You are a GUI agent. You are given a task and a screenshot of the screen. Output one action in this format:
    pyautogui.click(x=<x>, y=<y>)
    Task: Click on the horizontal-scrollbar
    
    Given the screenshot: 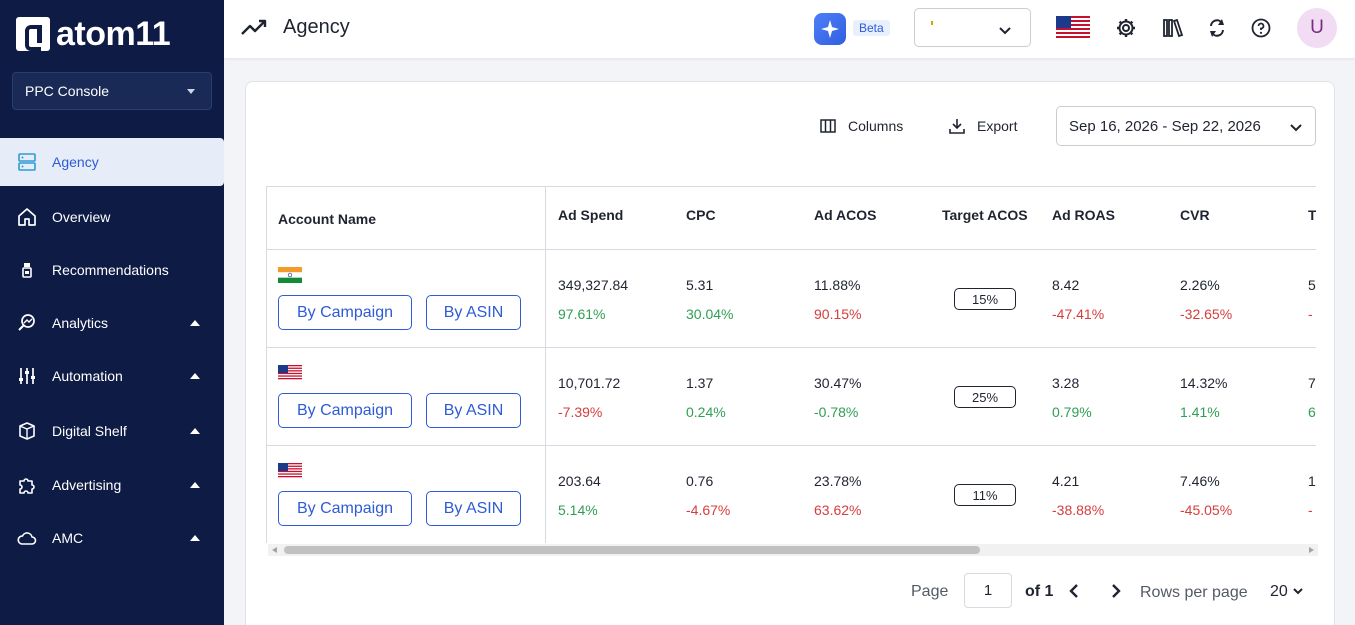 What is the action you would take?
    pyautogui.click(x=793, y=550)
    